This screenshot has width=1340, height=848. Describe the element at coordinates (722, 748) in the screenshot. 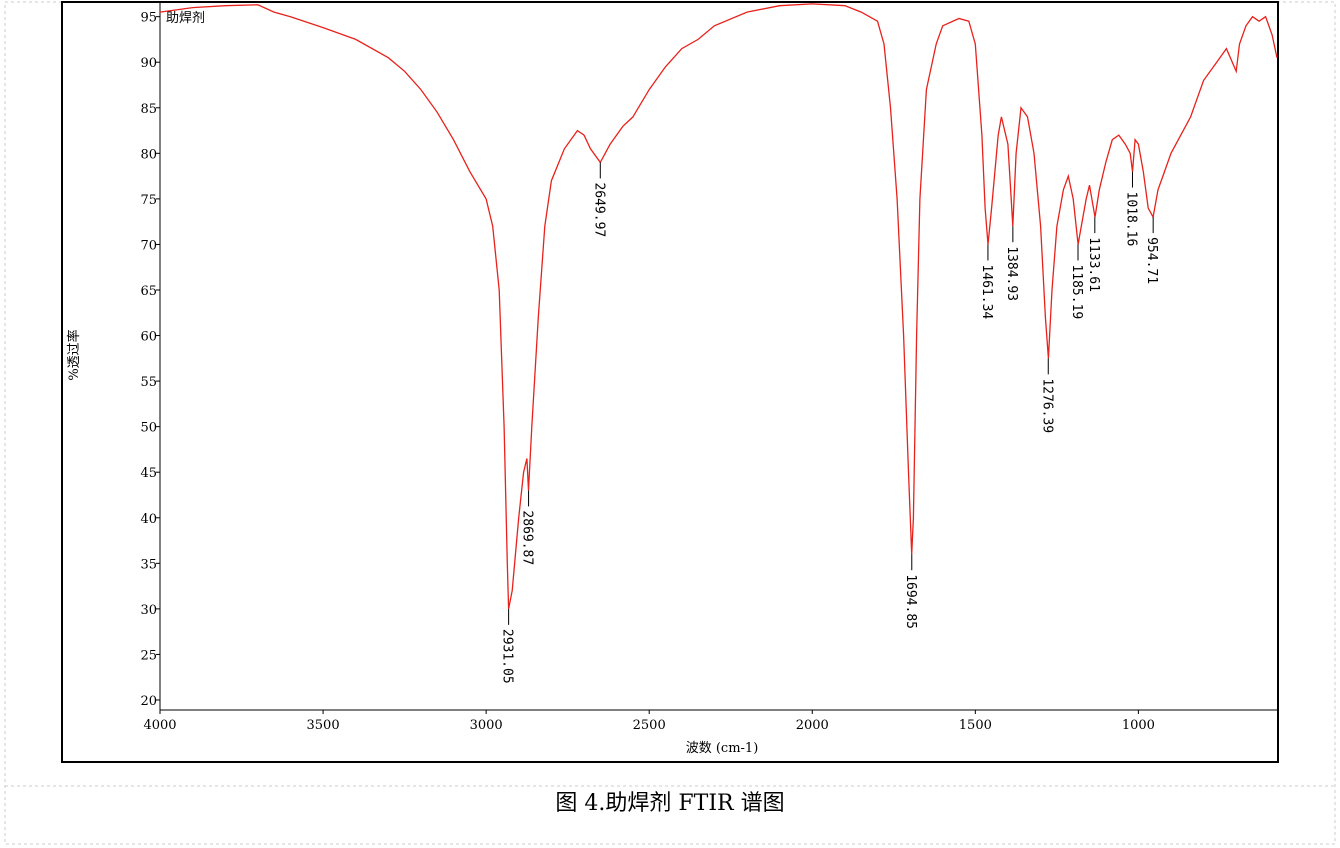

I see `x-axis-label: 波数 (cm-1)` at that location.